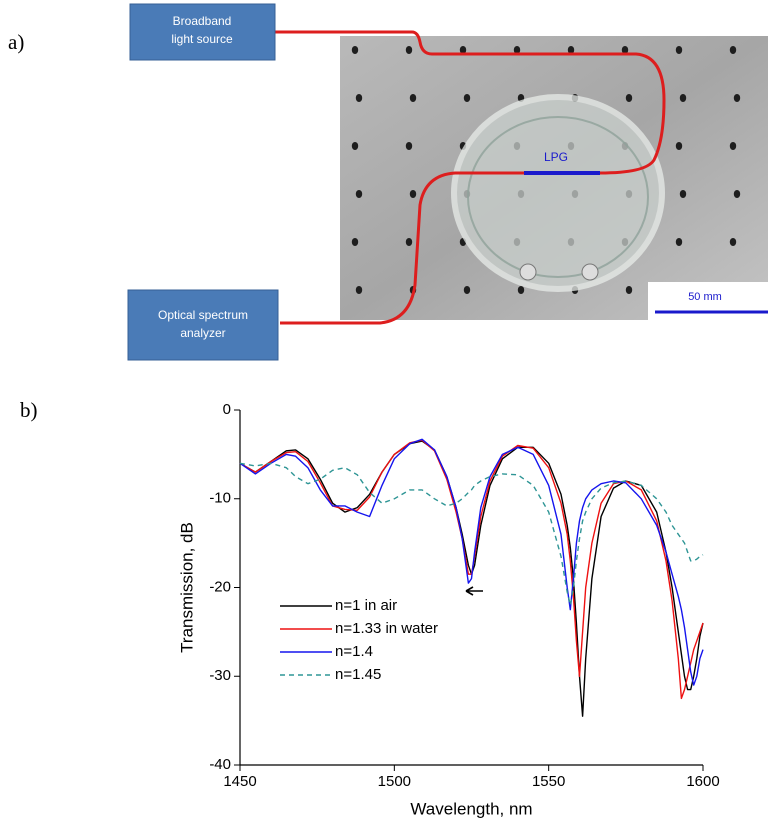 This screenshot has height=830, width=768. Describe the element at coordinates (16, 42) in the screenshot. I see `panel-label: a)` at that location.